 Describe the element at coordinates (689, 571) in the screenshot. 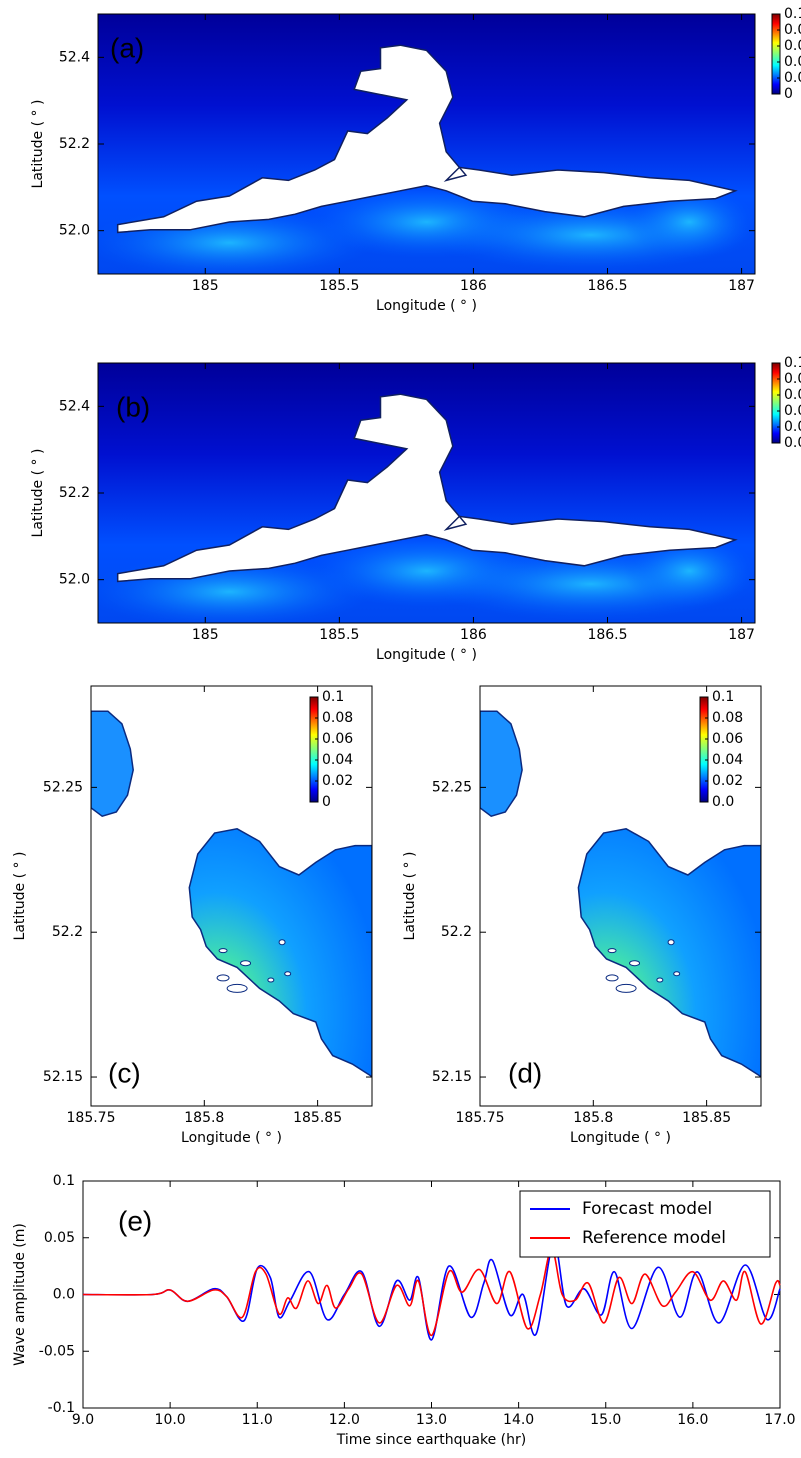

I see `sea-glow` at that location.